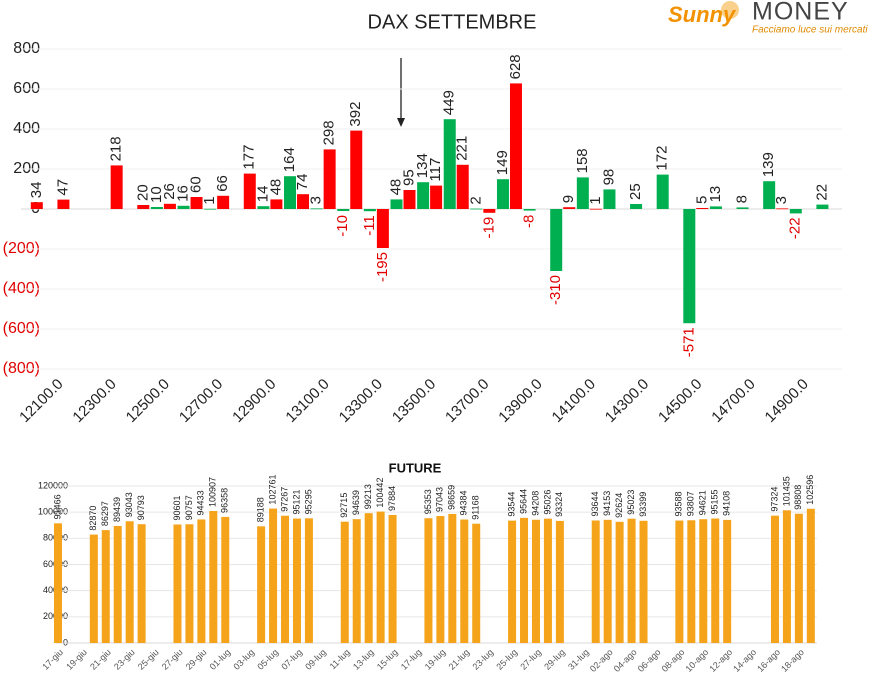 This screenshot has width=885, height=681. Describe the element at coordinates (355, 114) in the screenshot. I see `value-label: 392` at that location.